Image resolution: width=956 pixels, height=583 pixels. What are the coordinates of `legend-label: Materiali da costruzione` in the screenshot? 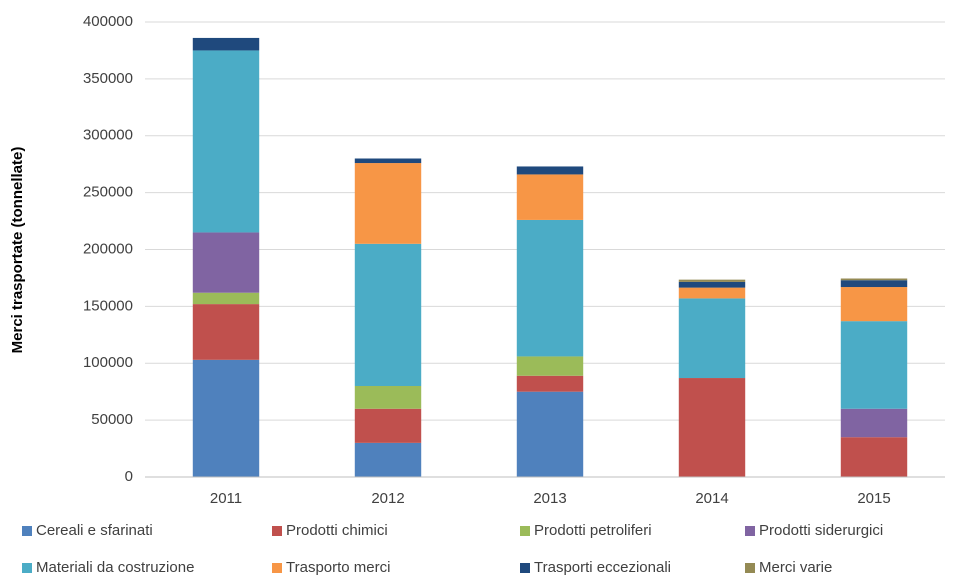 It's located at (115, 567).